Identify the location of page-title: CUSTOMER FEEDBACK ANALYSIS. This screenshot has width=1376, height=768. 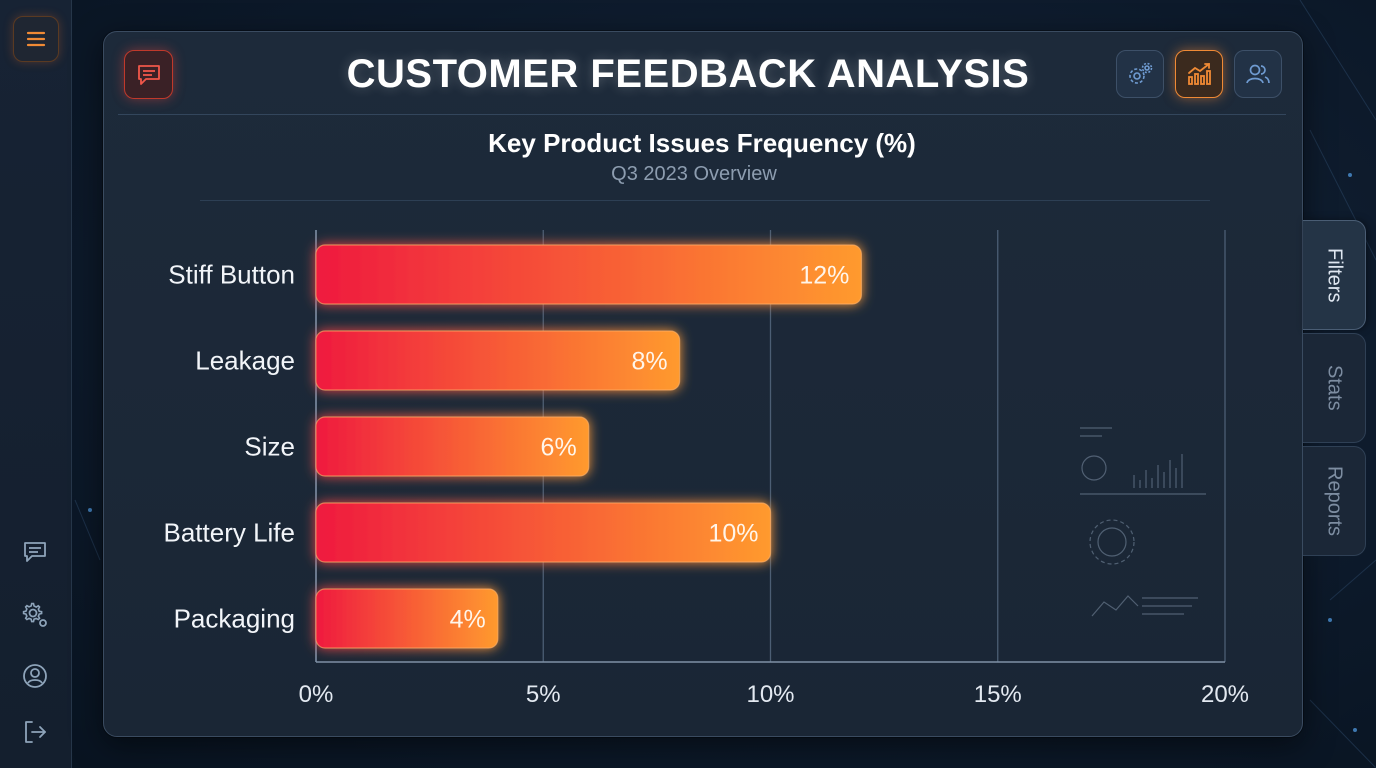
(688, 74).